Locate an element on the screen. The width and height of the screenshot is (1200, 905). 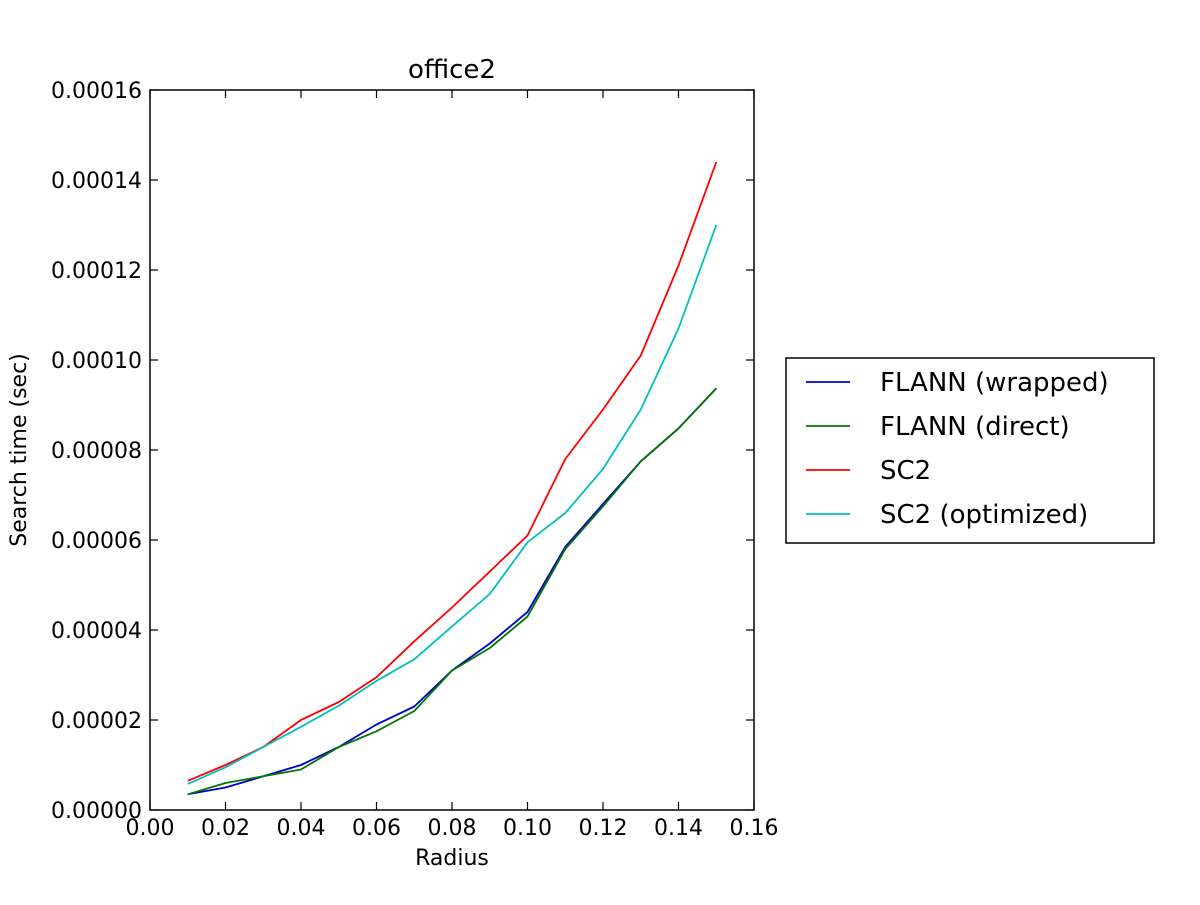
x-tick-label: 0.06 is located at coordinates (376, 828).